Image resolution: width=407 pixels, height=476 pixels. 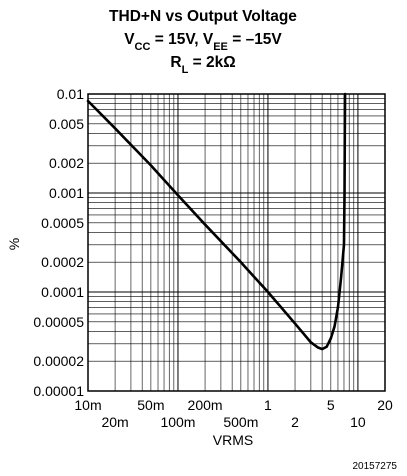 I want to click on footnote-id: 20157275, so click(x=375, y=466).